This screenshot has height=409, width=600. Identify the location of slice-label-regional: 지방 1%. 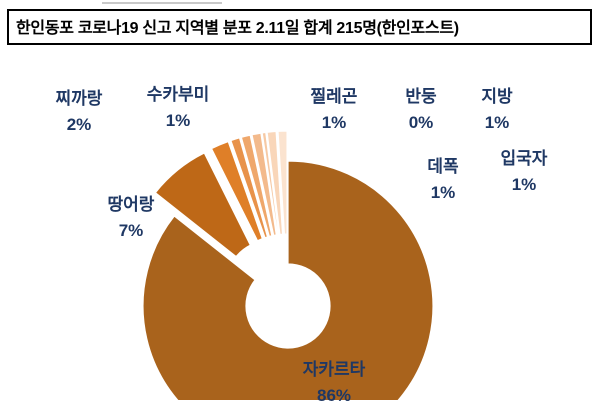
(497, 110).